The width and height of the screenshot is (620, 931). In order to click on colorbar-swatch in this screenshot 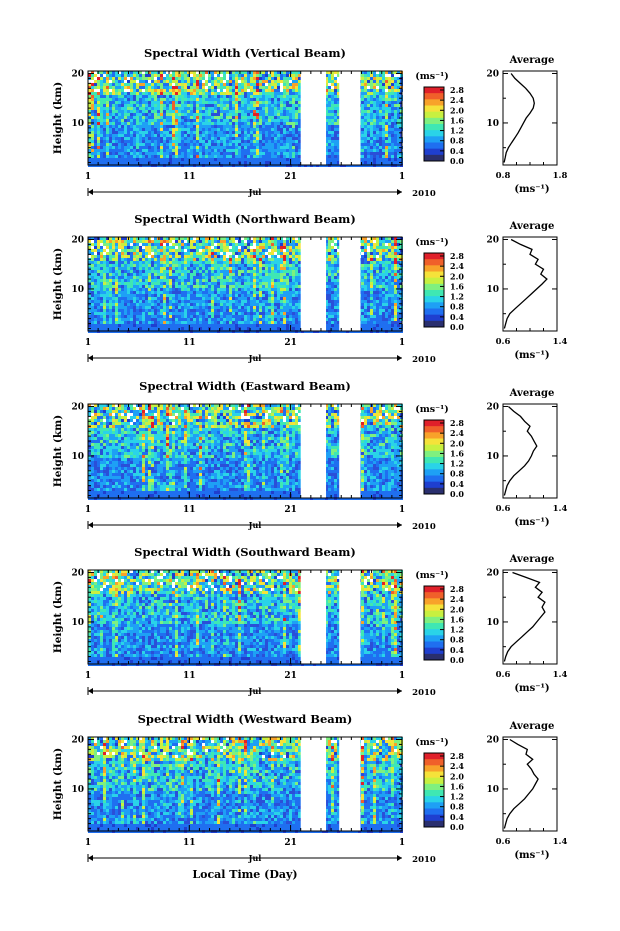, I will do `click(434, 133)`.